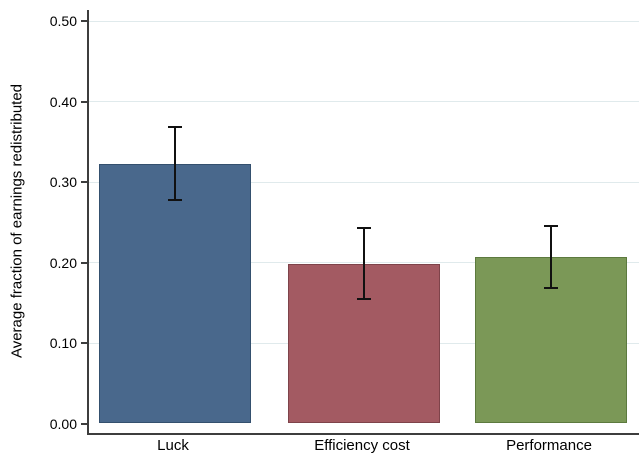  I want to click on y-axis-tick-label: 0.40, so click(63, 101).